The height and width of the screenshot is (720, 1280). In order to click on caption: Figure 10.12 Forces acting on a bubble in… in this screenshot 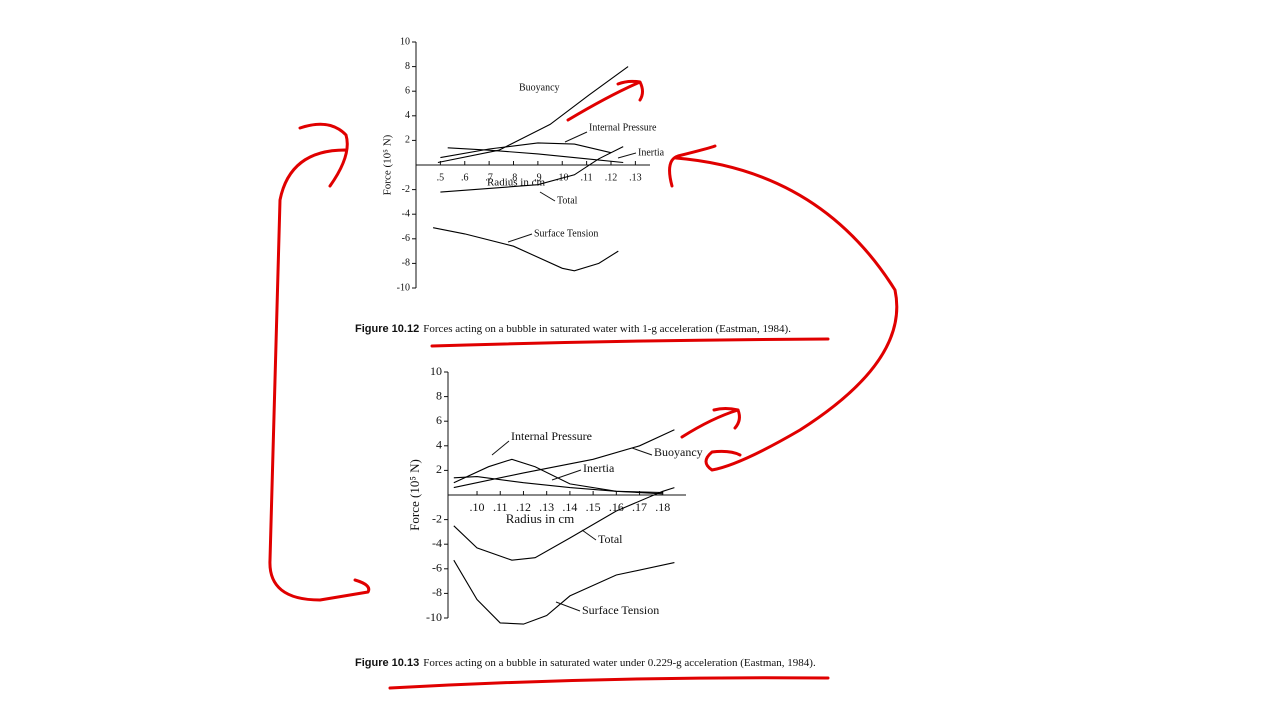, I will do `click(593, 329)`.